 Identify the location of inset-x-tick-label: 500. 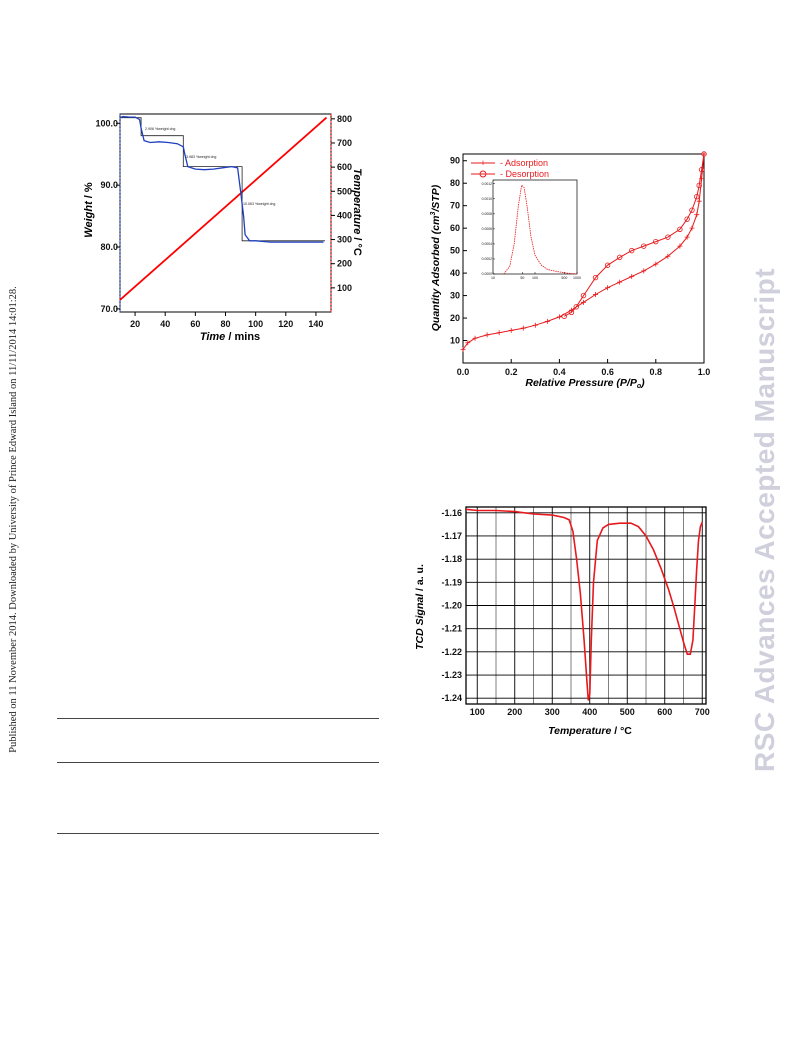
(564, 278).